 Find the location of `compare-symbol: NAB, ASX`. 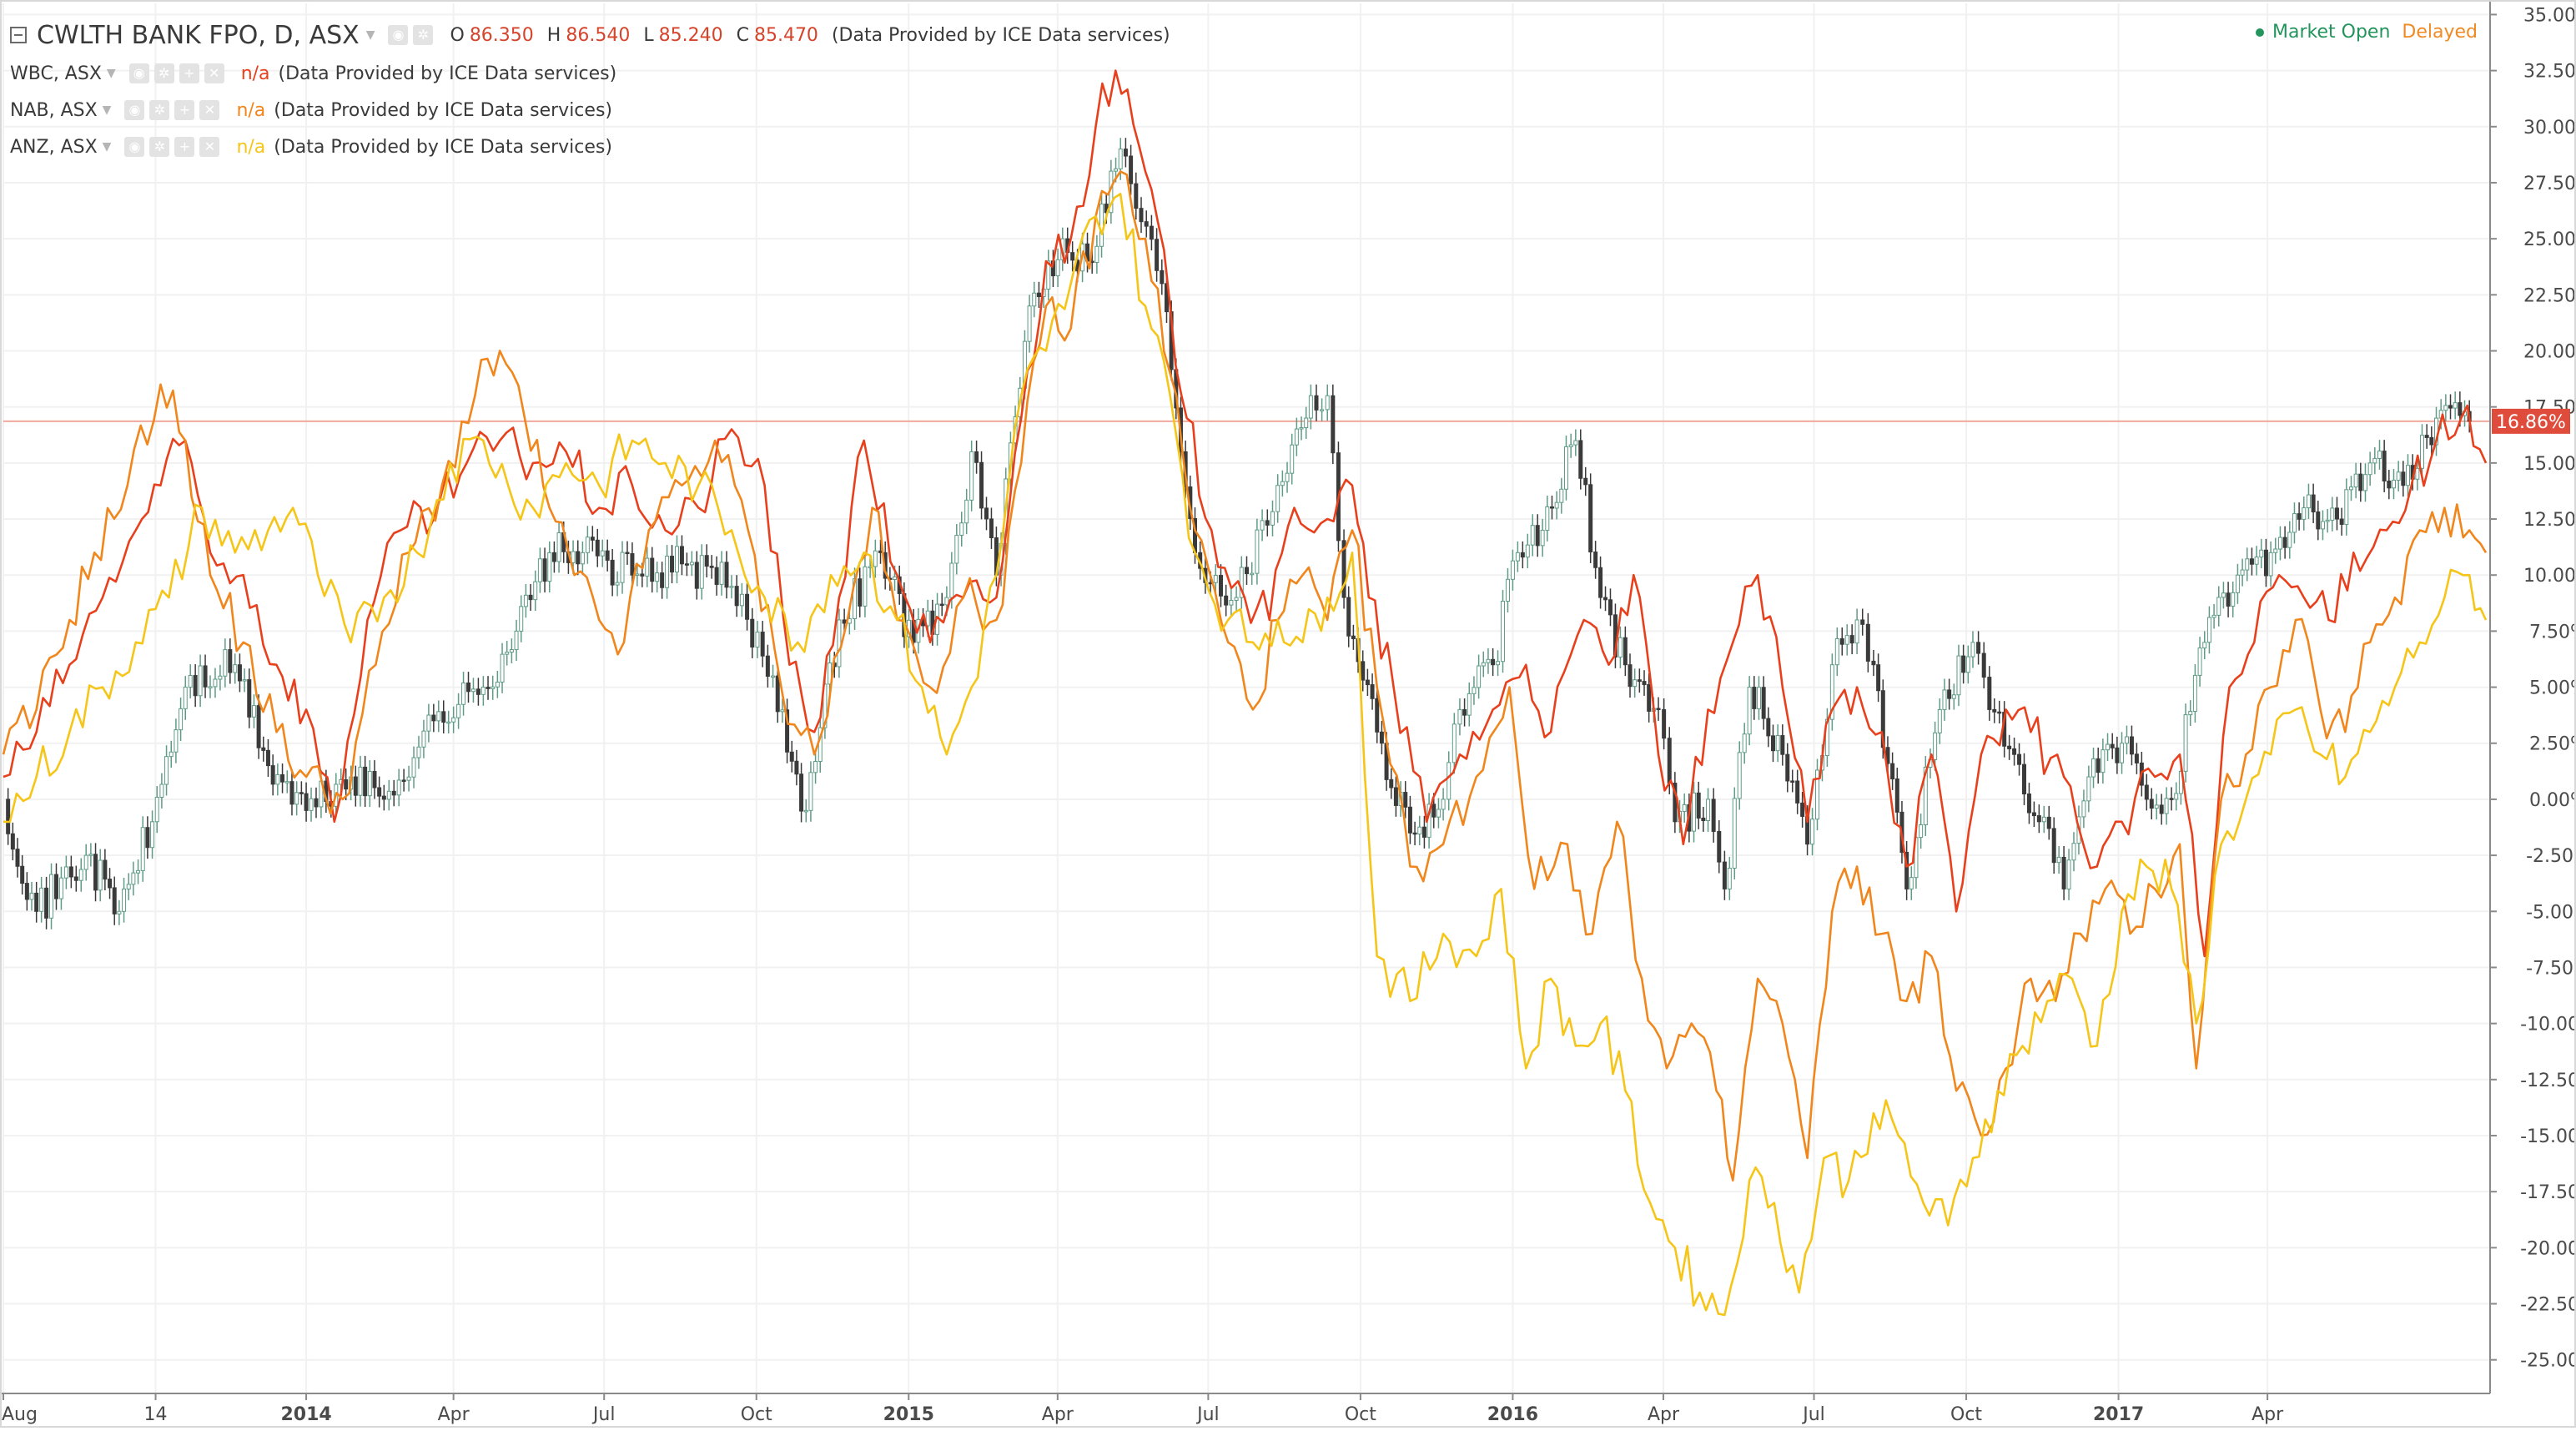

compare-symbol: NAB, ASX is located at coordinates (54, 110).